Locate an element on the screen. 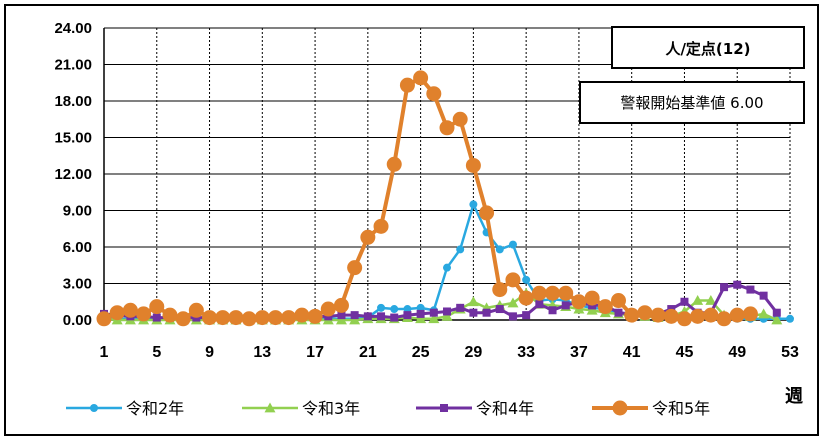 Image resolution: width=826 pixels, height=442 pixels. legend-label: 令和2年 is located at coordinates (155, 408).